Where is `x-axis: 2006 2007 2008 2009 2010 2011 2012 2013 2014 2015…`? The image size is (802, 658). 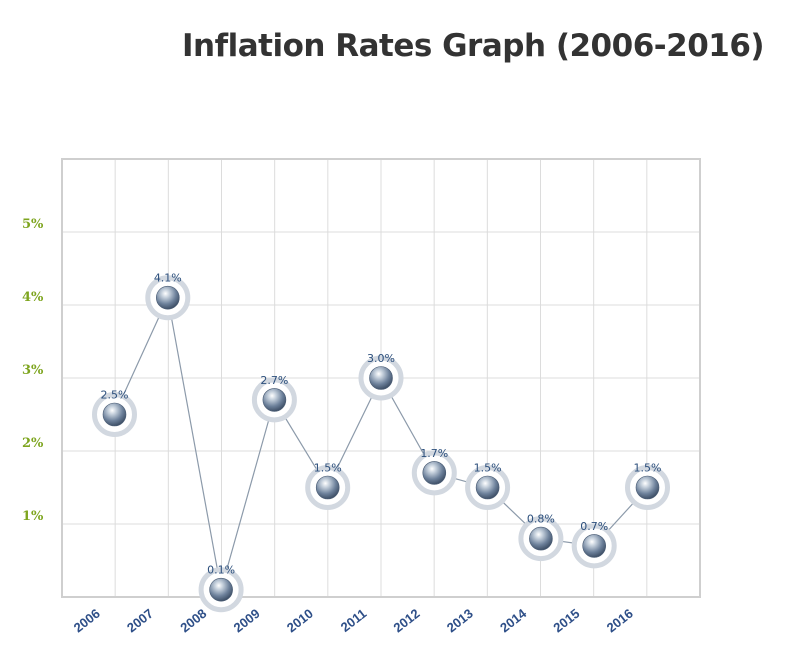 x-axis: 2006 2007 2008 2009 2010 2011 2012 2013 2014 2015… is located at coordinates (353, 620).